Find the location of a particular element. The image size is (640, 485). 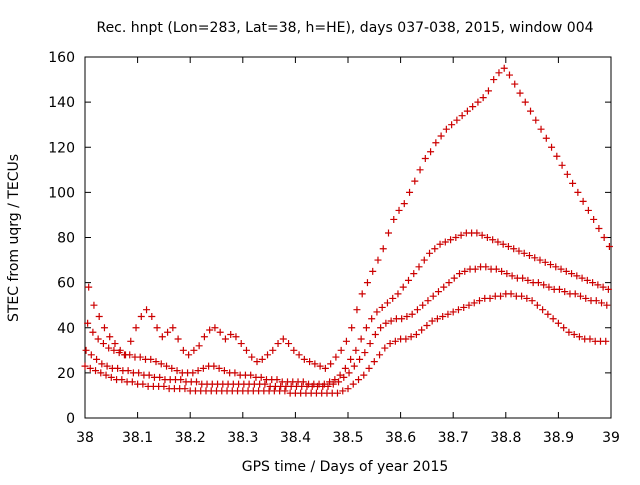

y-tick-label: 160 is located at coordinates (61, 58).